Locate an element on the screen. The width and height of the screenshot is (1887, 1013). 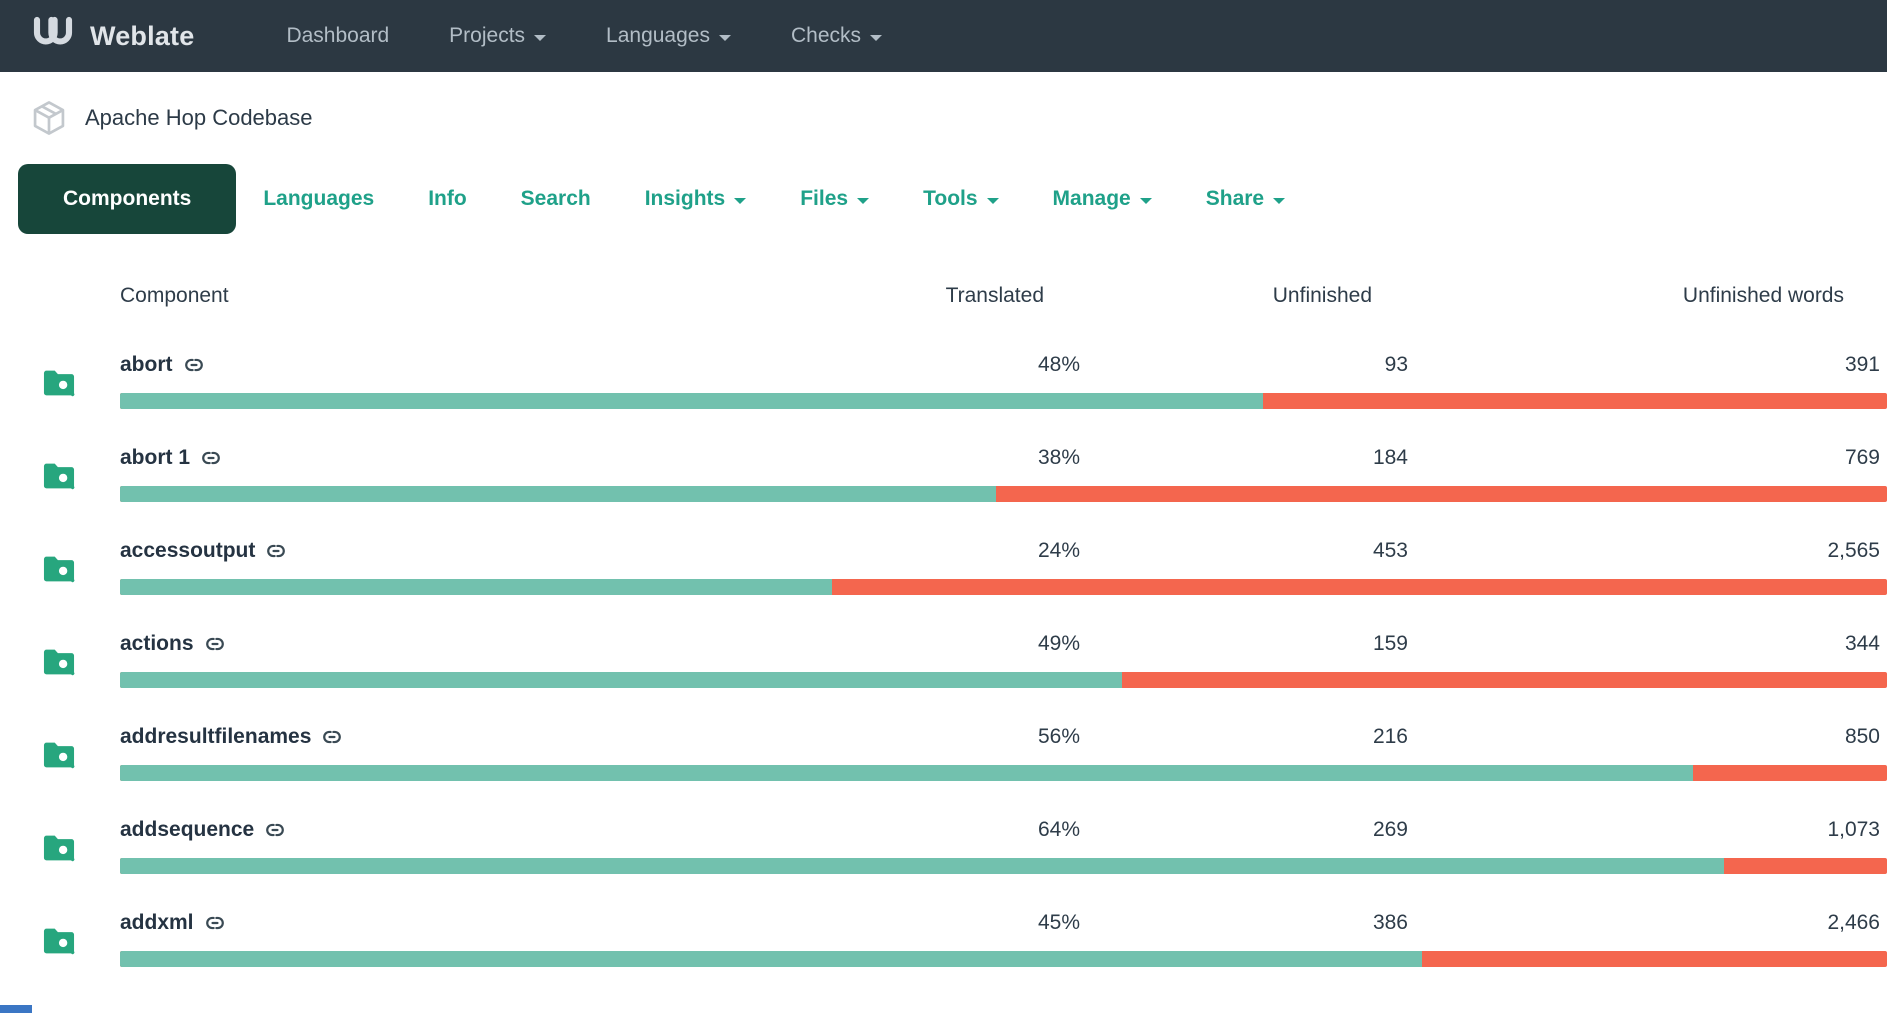
tab-languages: Languages is located at coordinates (318, 199).